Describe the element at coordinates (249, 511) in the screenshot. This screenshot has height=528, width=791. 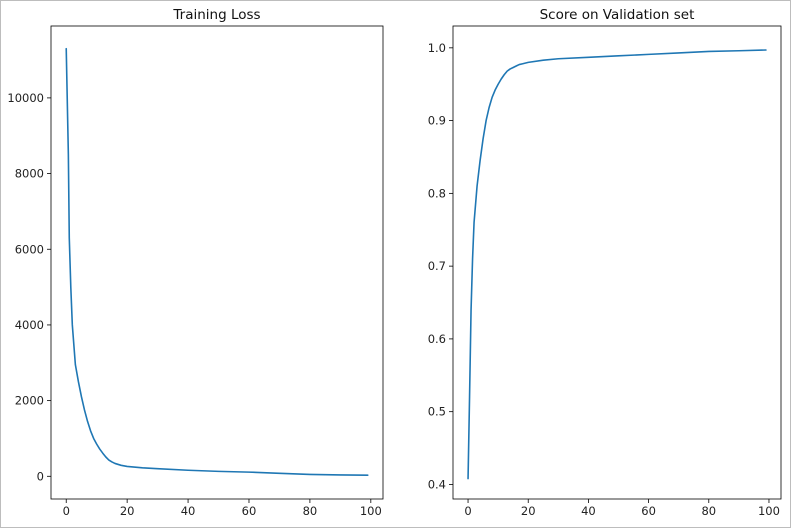
I see `loss-x-tick-label: 60` at that location.